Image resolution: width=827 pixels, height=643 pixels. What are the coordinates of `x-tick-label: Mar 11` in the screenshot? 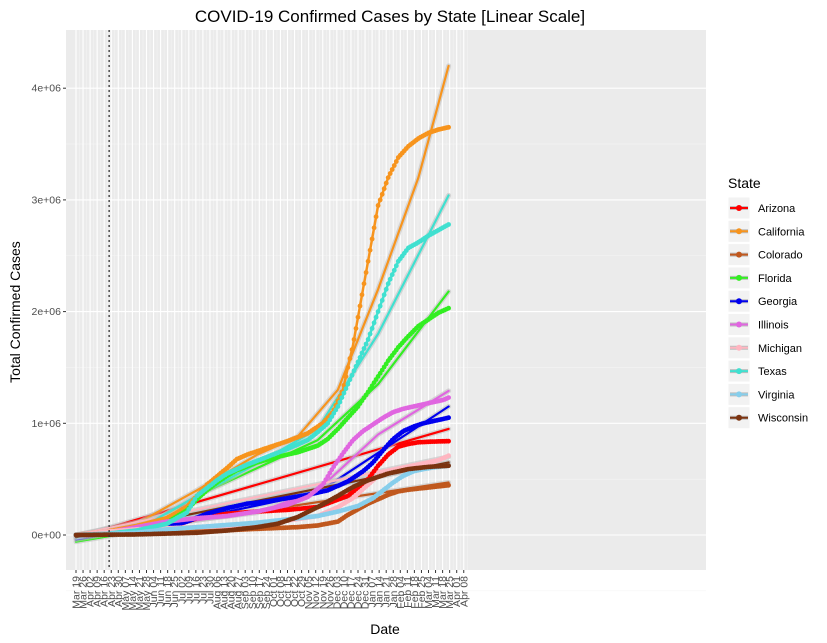 It's located at (436, 592).